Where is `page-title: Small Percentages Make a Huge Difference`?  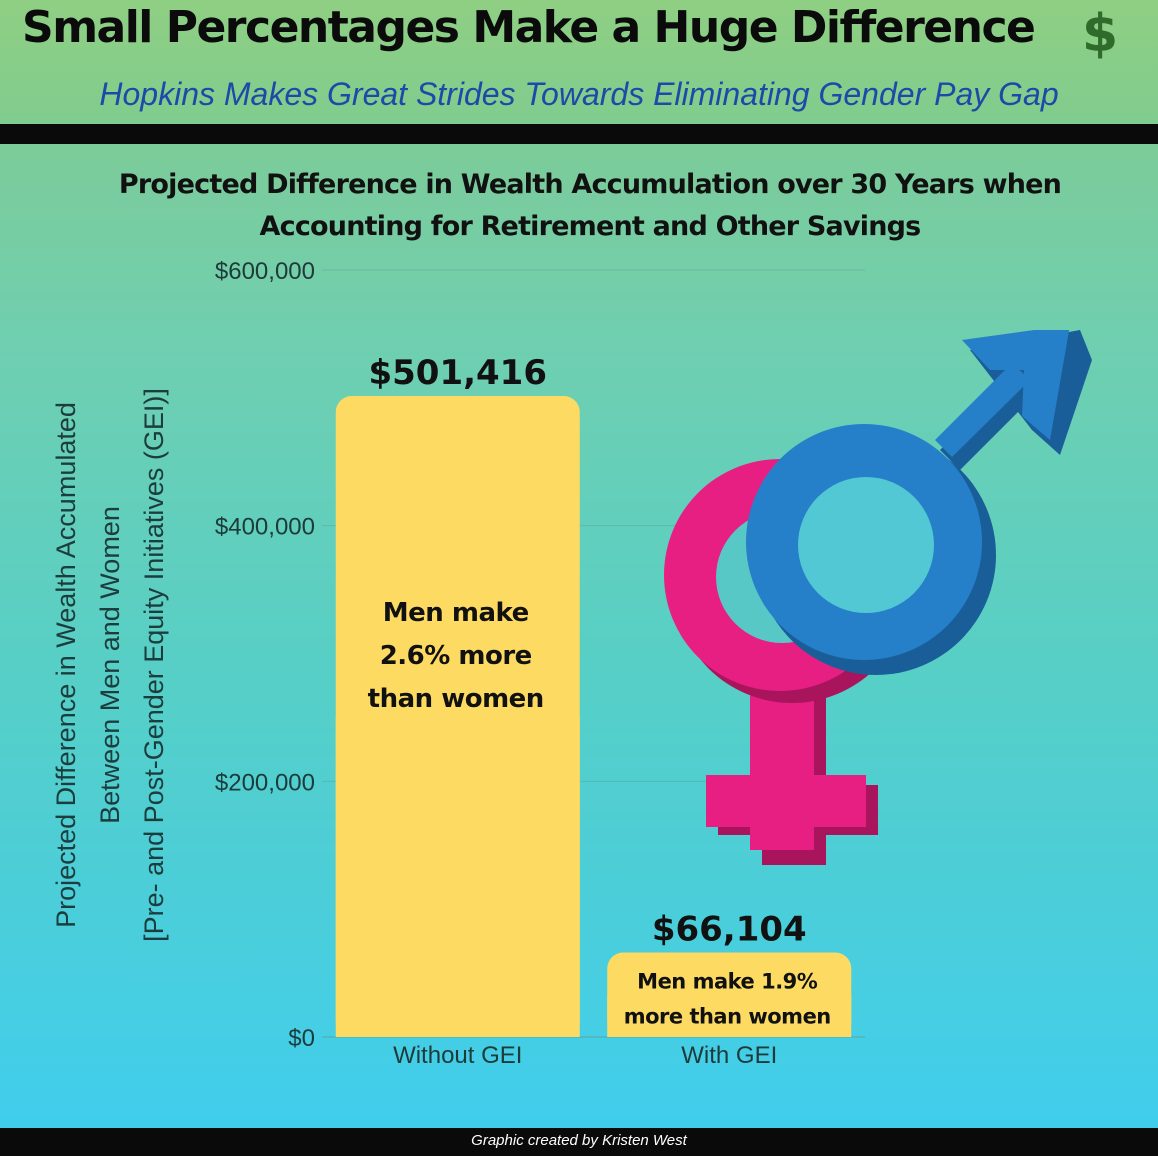
page-title: Small Percentages Make a Huge Difference is located at coordinates (529, 27).